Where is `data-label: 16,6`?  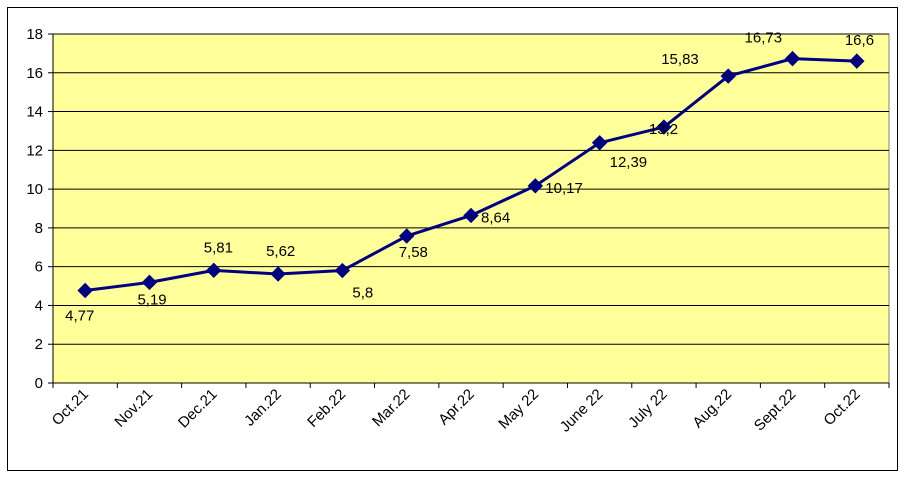 data-label: 16,6 is located at coordinates (859, 40).